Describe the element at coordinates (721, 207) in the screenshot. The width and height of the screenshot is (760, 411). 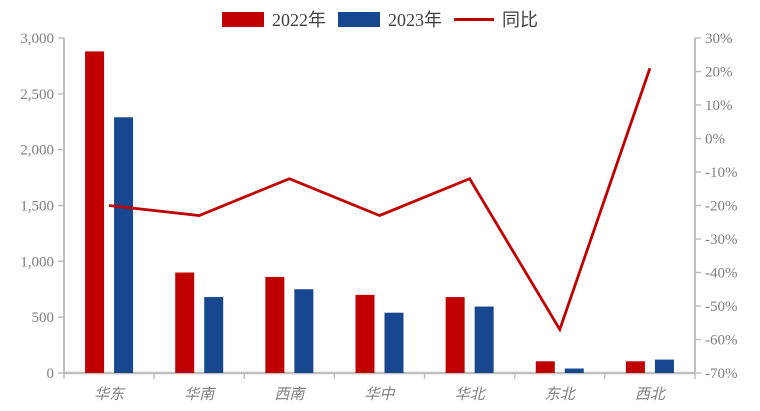
I see `right-axis-tick-label: -20%` at that location.